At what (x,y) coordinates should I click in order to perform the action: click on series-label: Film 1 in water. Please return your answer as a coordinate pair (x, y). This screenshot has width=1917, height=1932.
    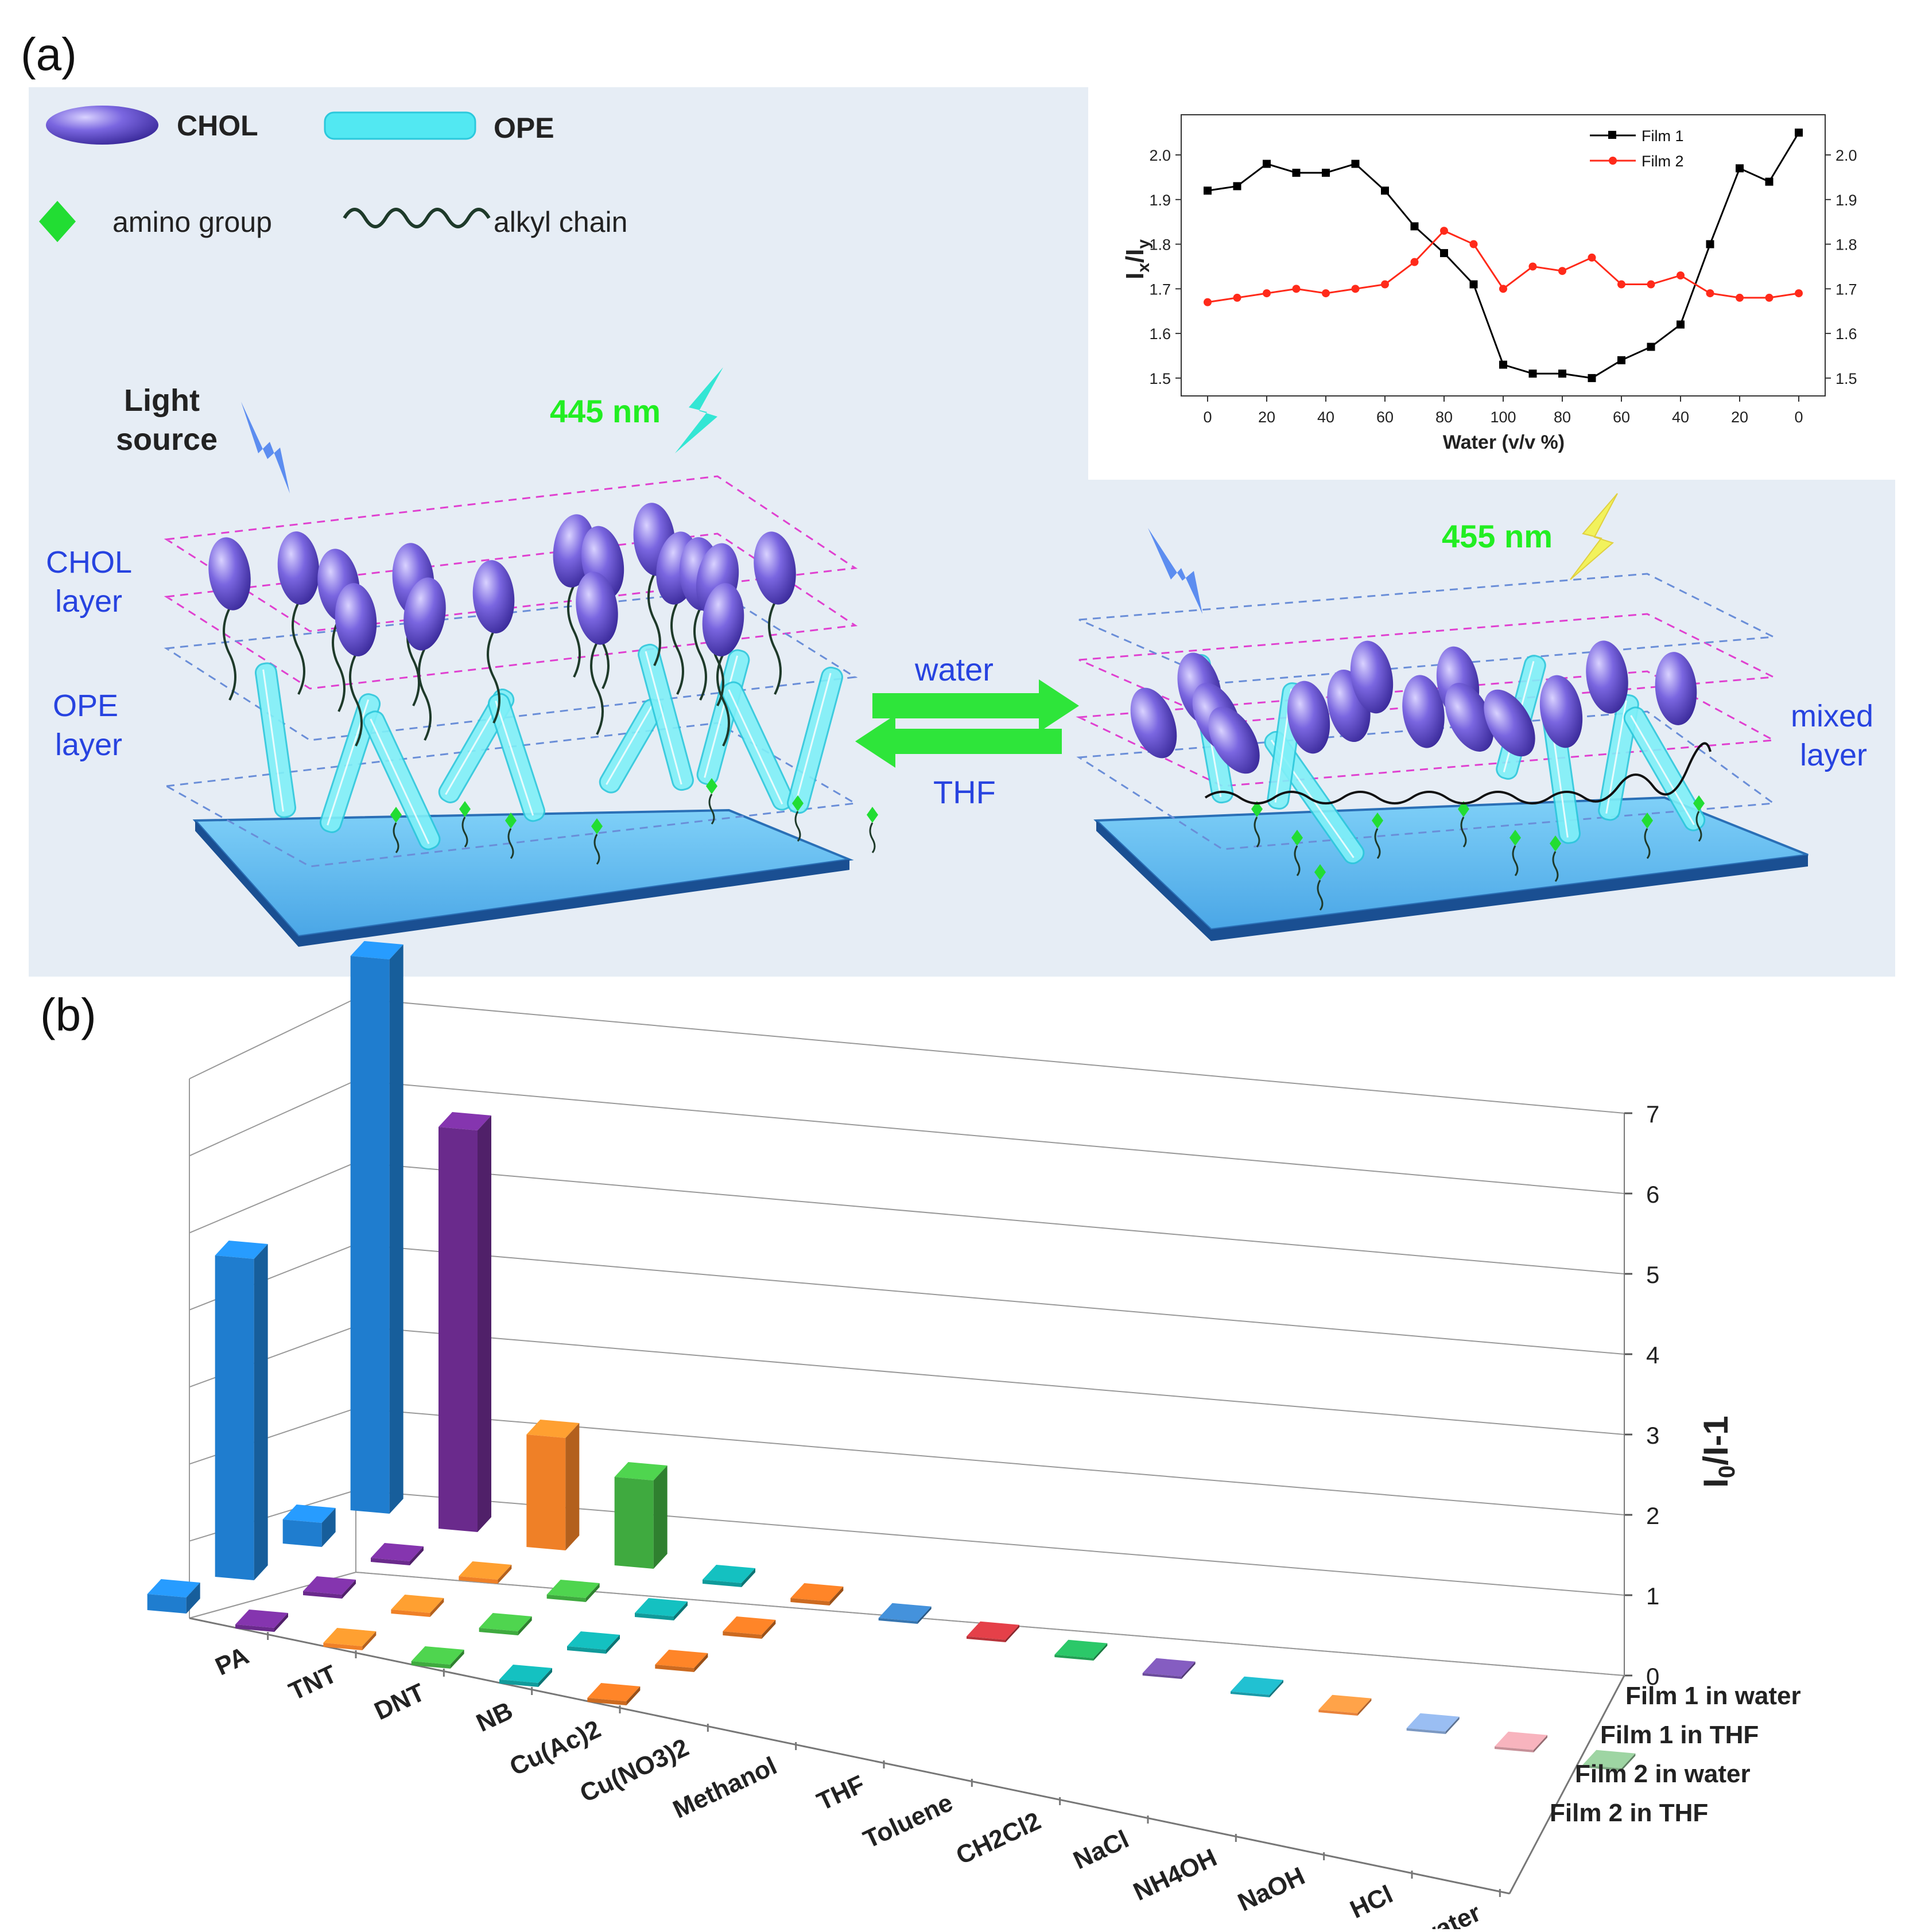
    Looking at the image, I should click on (1713, 1696).